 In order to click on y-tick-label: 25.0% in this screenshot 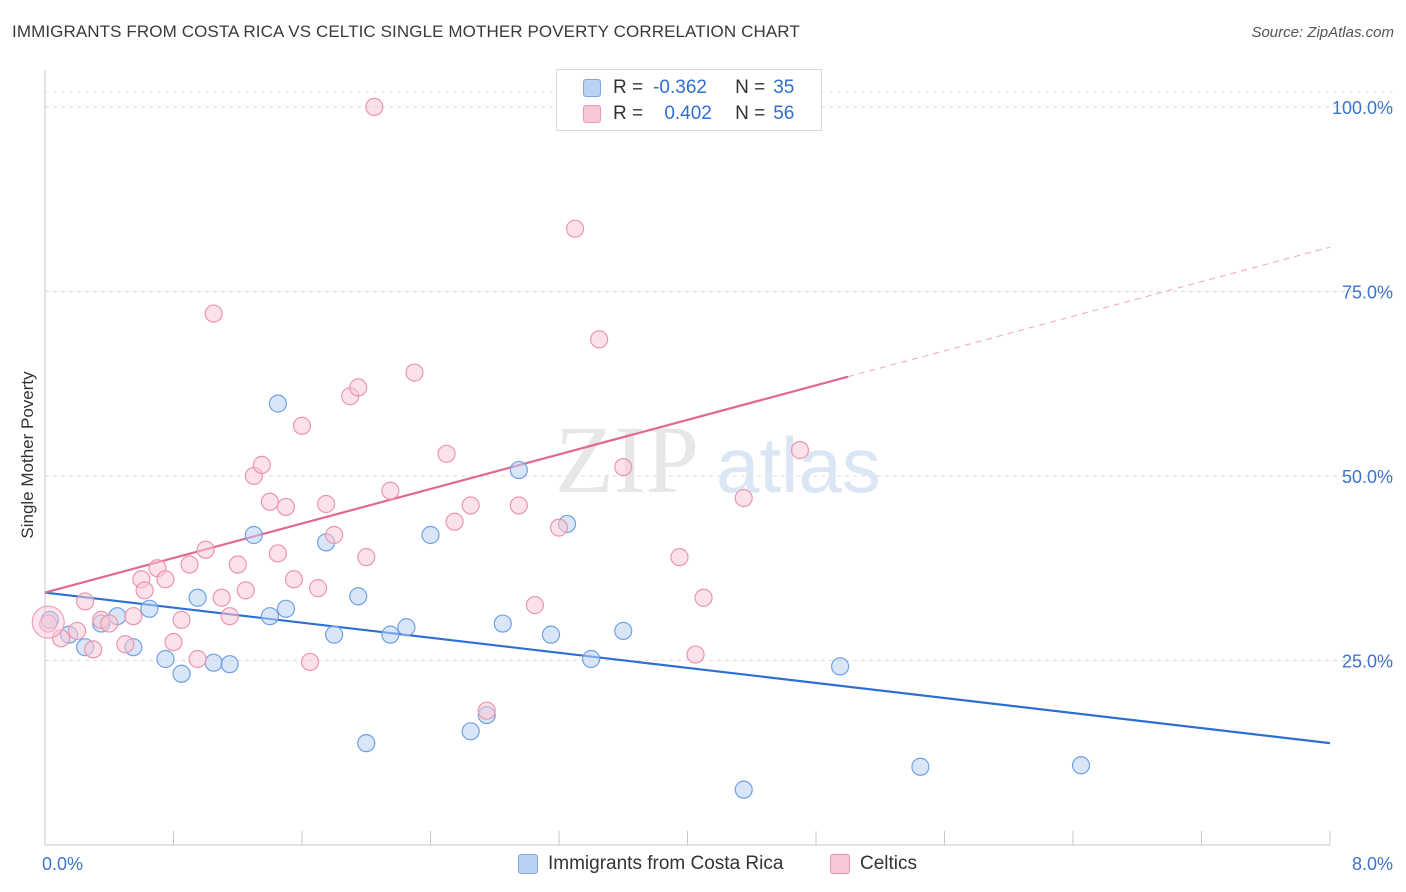, I will do `click(1367, 661)`.